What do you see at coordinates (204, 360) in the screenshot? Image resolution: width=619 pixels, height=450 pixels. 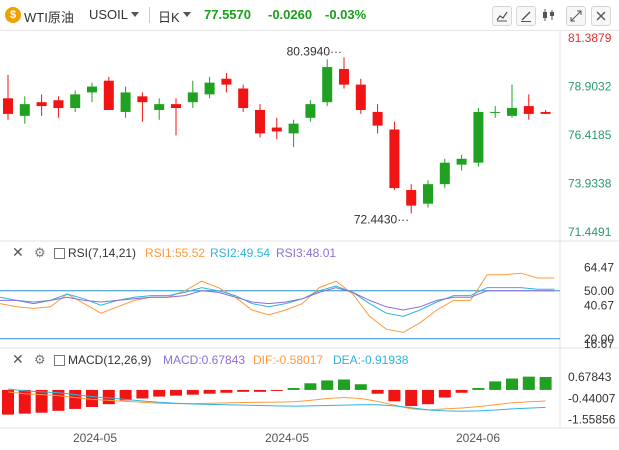 I see `macd-value-legend: MACD:0.67843` at bounding box center [204, 360].